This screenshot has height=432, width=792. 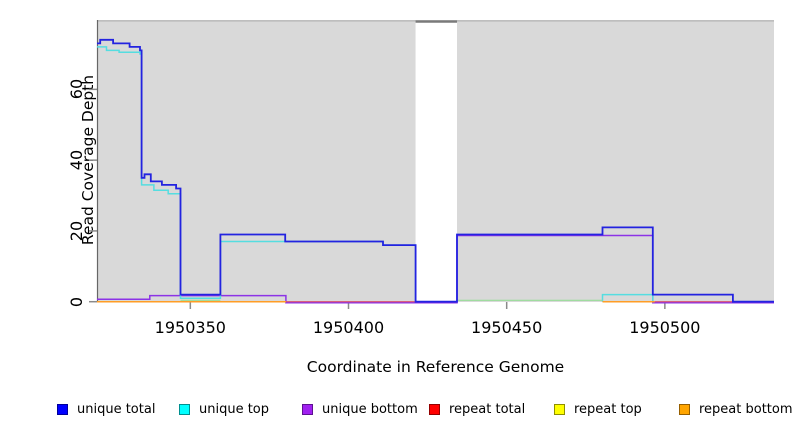 What do you see at coordinates (745, 409) in the screenshot?
I see `legend-label: repeat bottom` at bounding box center [745, 409].